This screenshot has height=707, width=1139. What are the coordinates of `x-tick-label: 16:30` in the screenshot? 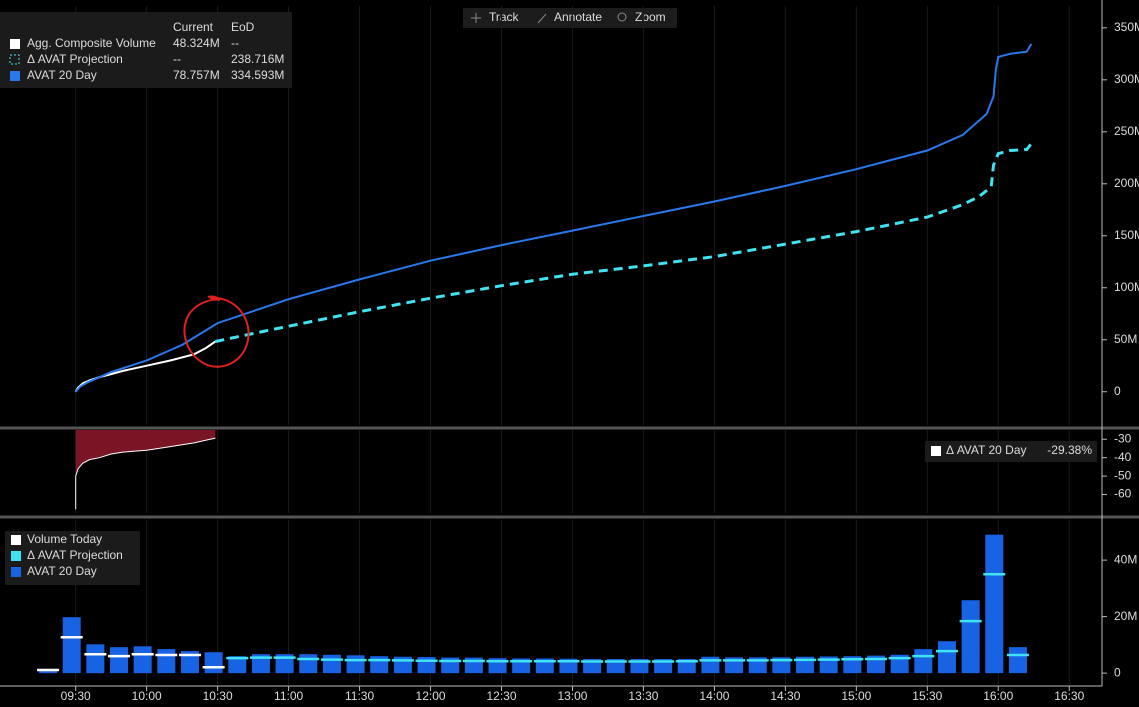 It's located at (1069, 696).